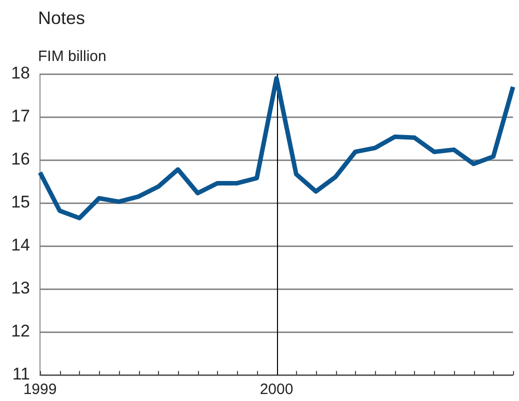 This screenshot has width=519, height=401. Describe the element at coordinates (21, 374) in the screenshot. I see `y-tick-label: 11` at that location.